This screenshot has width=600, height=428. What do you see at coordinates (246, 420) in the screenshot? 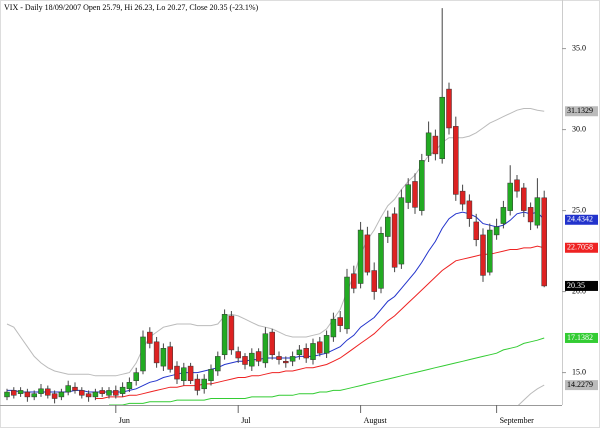
I see `x-tick-label: Jul` at bounding box center [246, 420].